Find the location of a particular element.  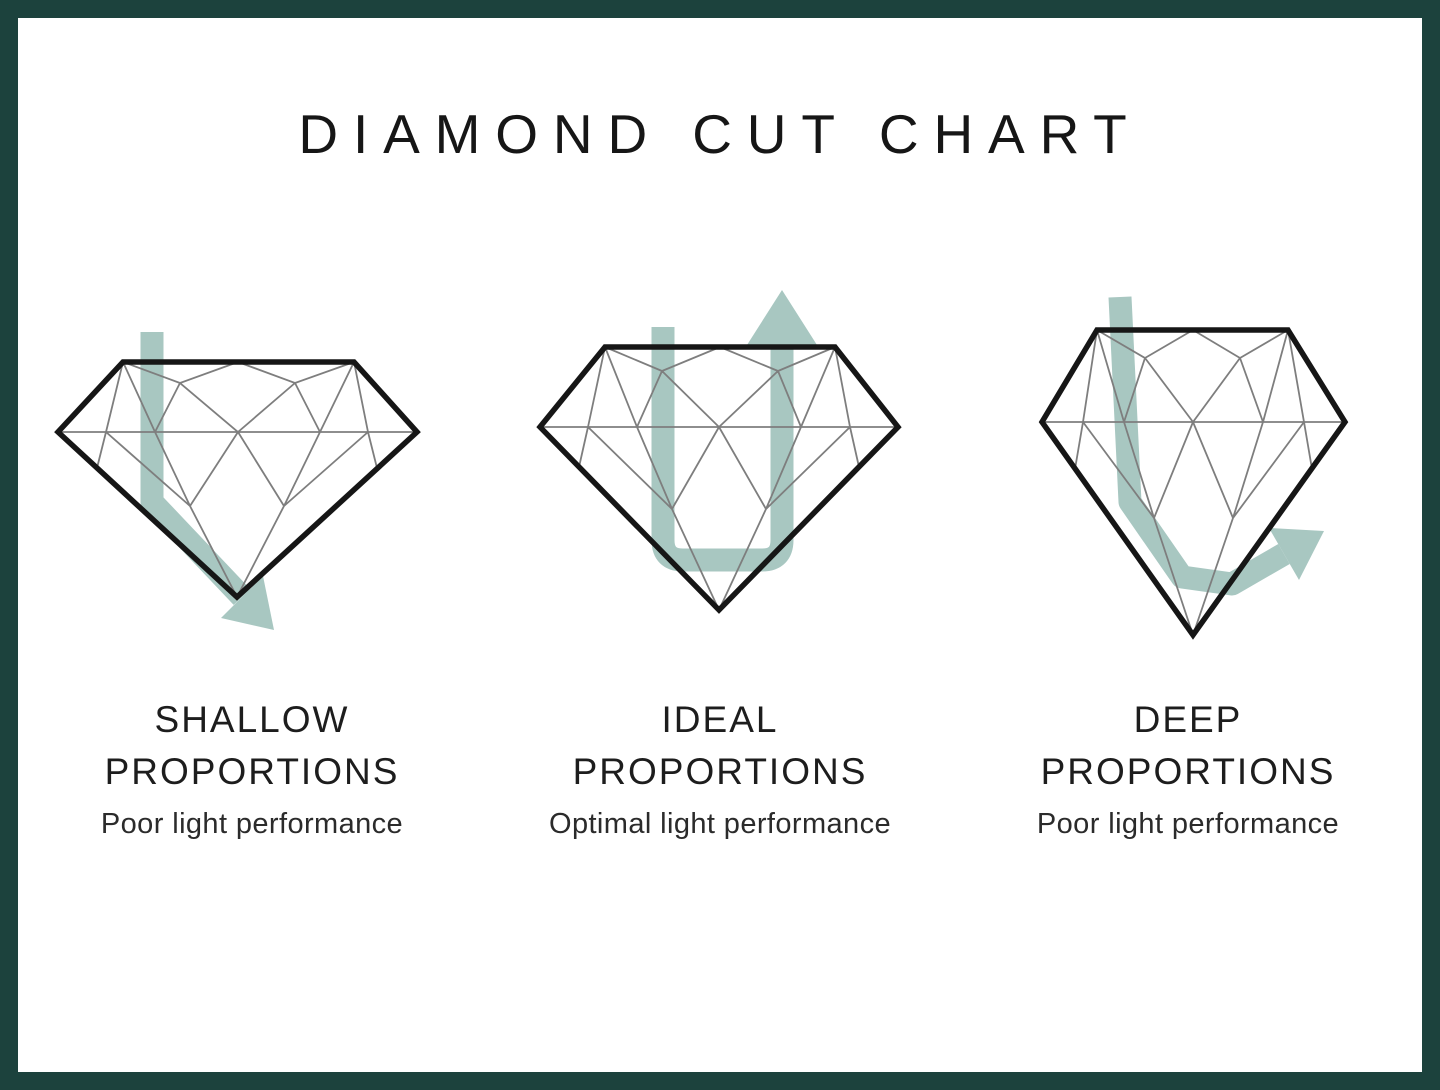

card-heading: IDEAL PROPORTIONS is located at coordinates (720, 746).